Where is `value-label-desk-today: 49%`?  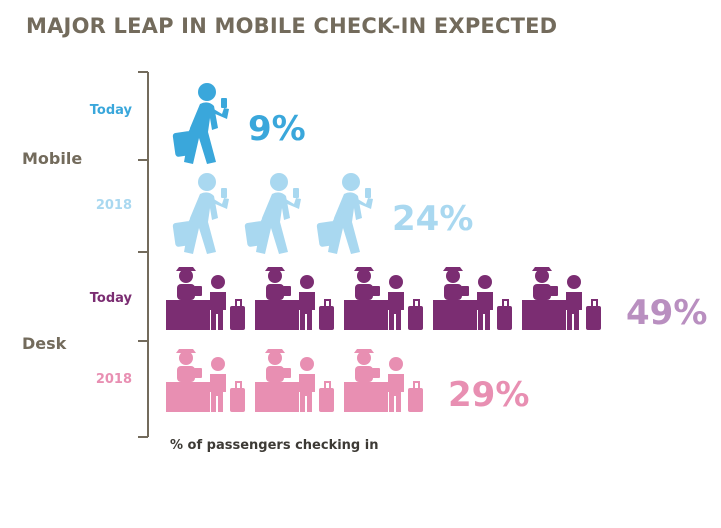
value-label-desk-today: 49% is located at coordinates (666, 313).